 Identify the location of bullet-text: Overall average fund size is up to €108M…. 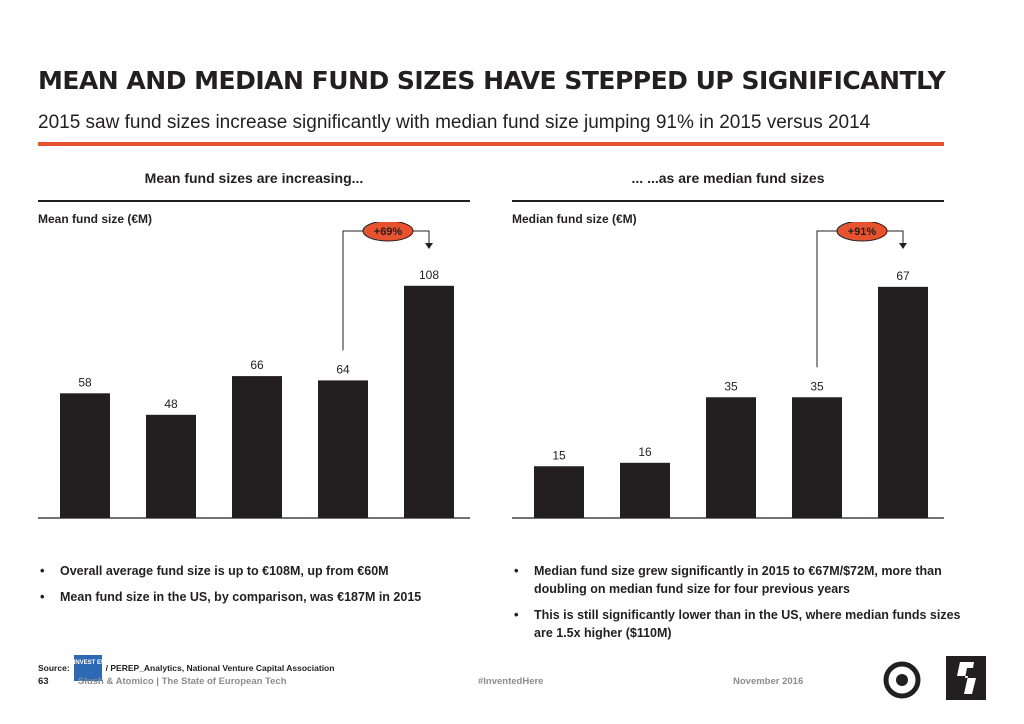
(224, 571).